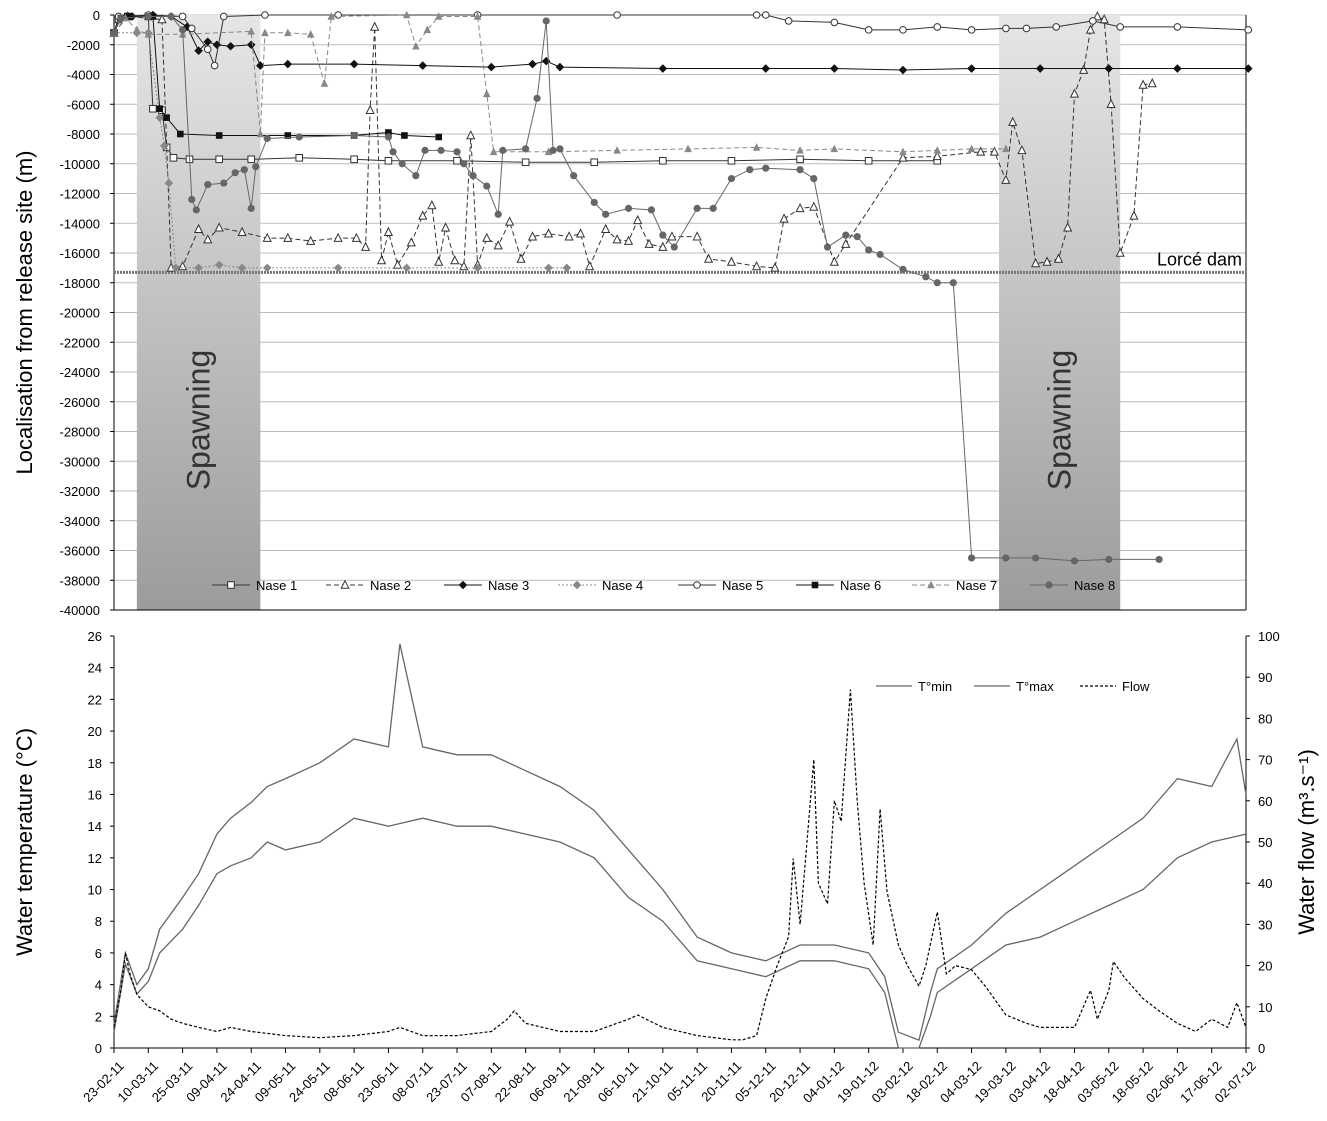  What do you see at coordinates (80, 342) in the screenshot?
I see `top-y-tick-label: -22000` at bounding box center [80, 342].